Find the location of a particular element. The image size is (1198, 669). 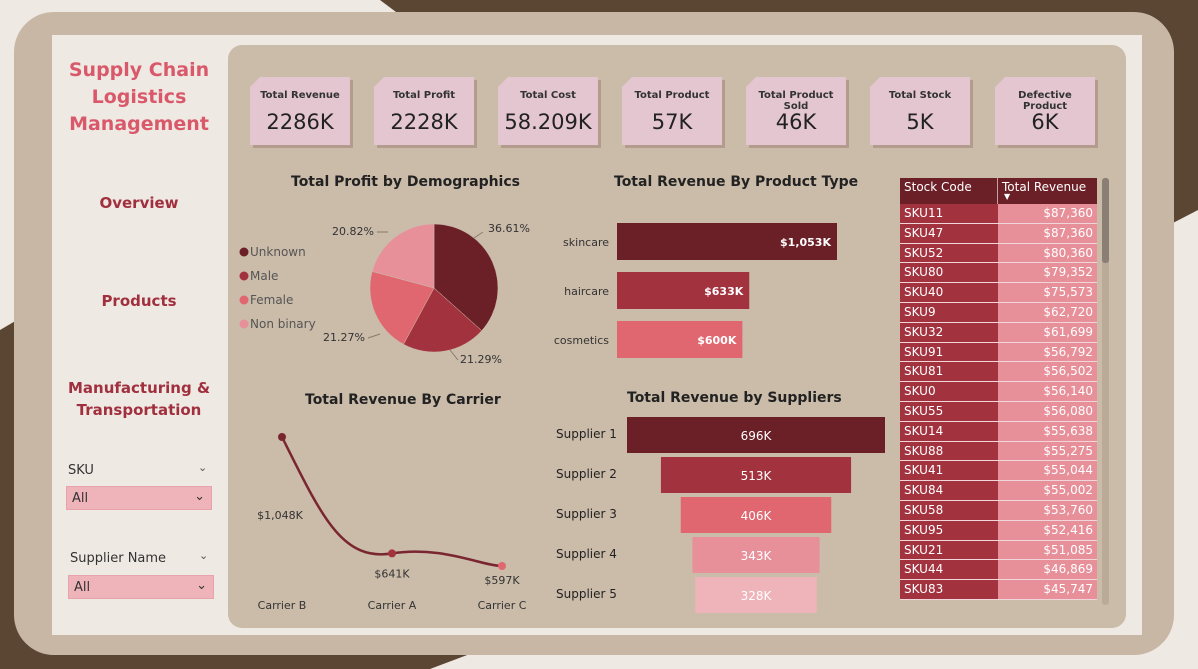

stock-code-cell: SKU95 is located at coordinates (949, 530).